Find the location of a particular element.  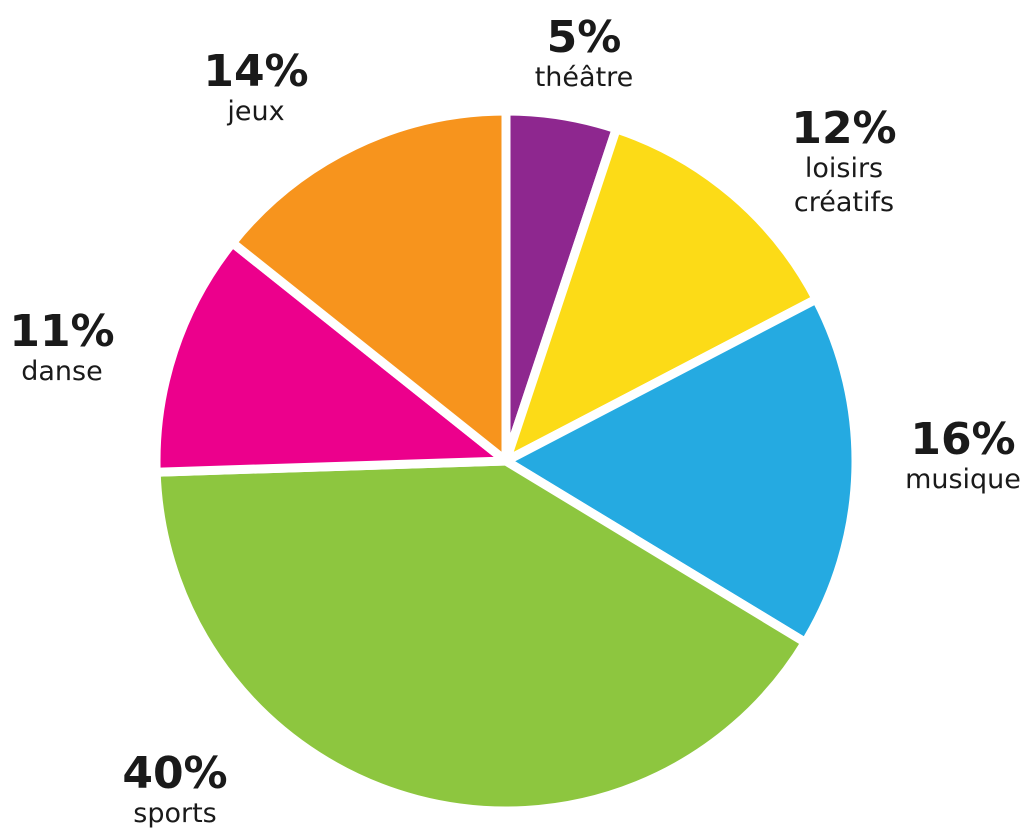

pie-slice-jeux is located at coordinates (369, 286).